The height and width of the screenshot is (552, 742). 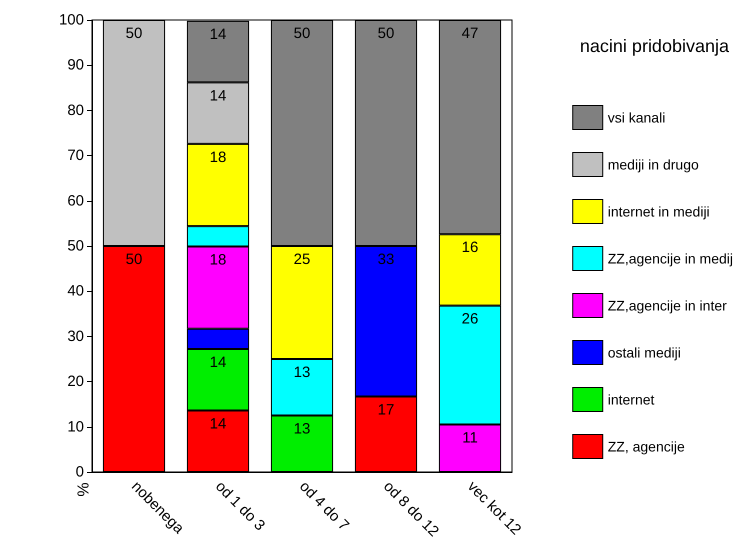 What do you see at coordinates (668, 306) in the screenshot?
I see `legend-label: ZZ,agencije in inter` at bounding box center [668, 306].